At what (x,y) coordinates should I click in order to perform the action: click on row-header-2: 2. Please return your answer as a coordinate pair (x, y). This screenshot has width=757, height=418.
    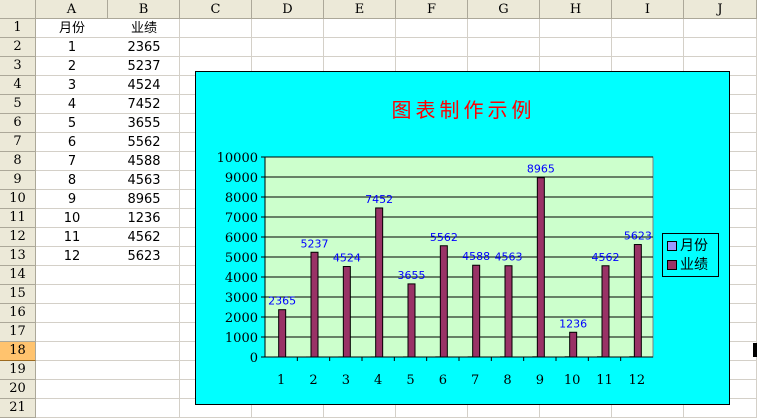
    Looking at the image, I should click on (18, 47).